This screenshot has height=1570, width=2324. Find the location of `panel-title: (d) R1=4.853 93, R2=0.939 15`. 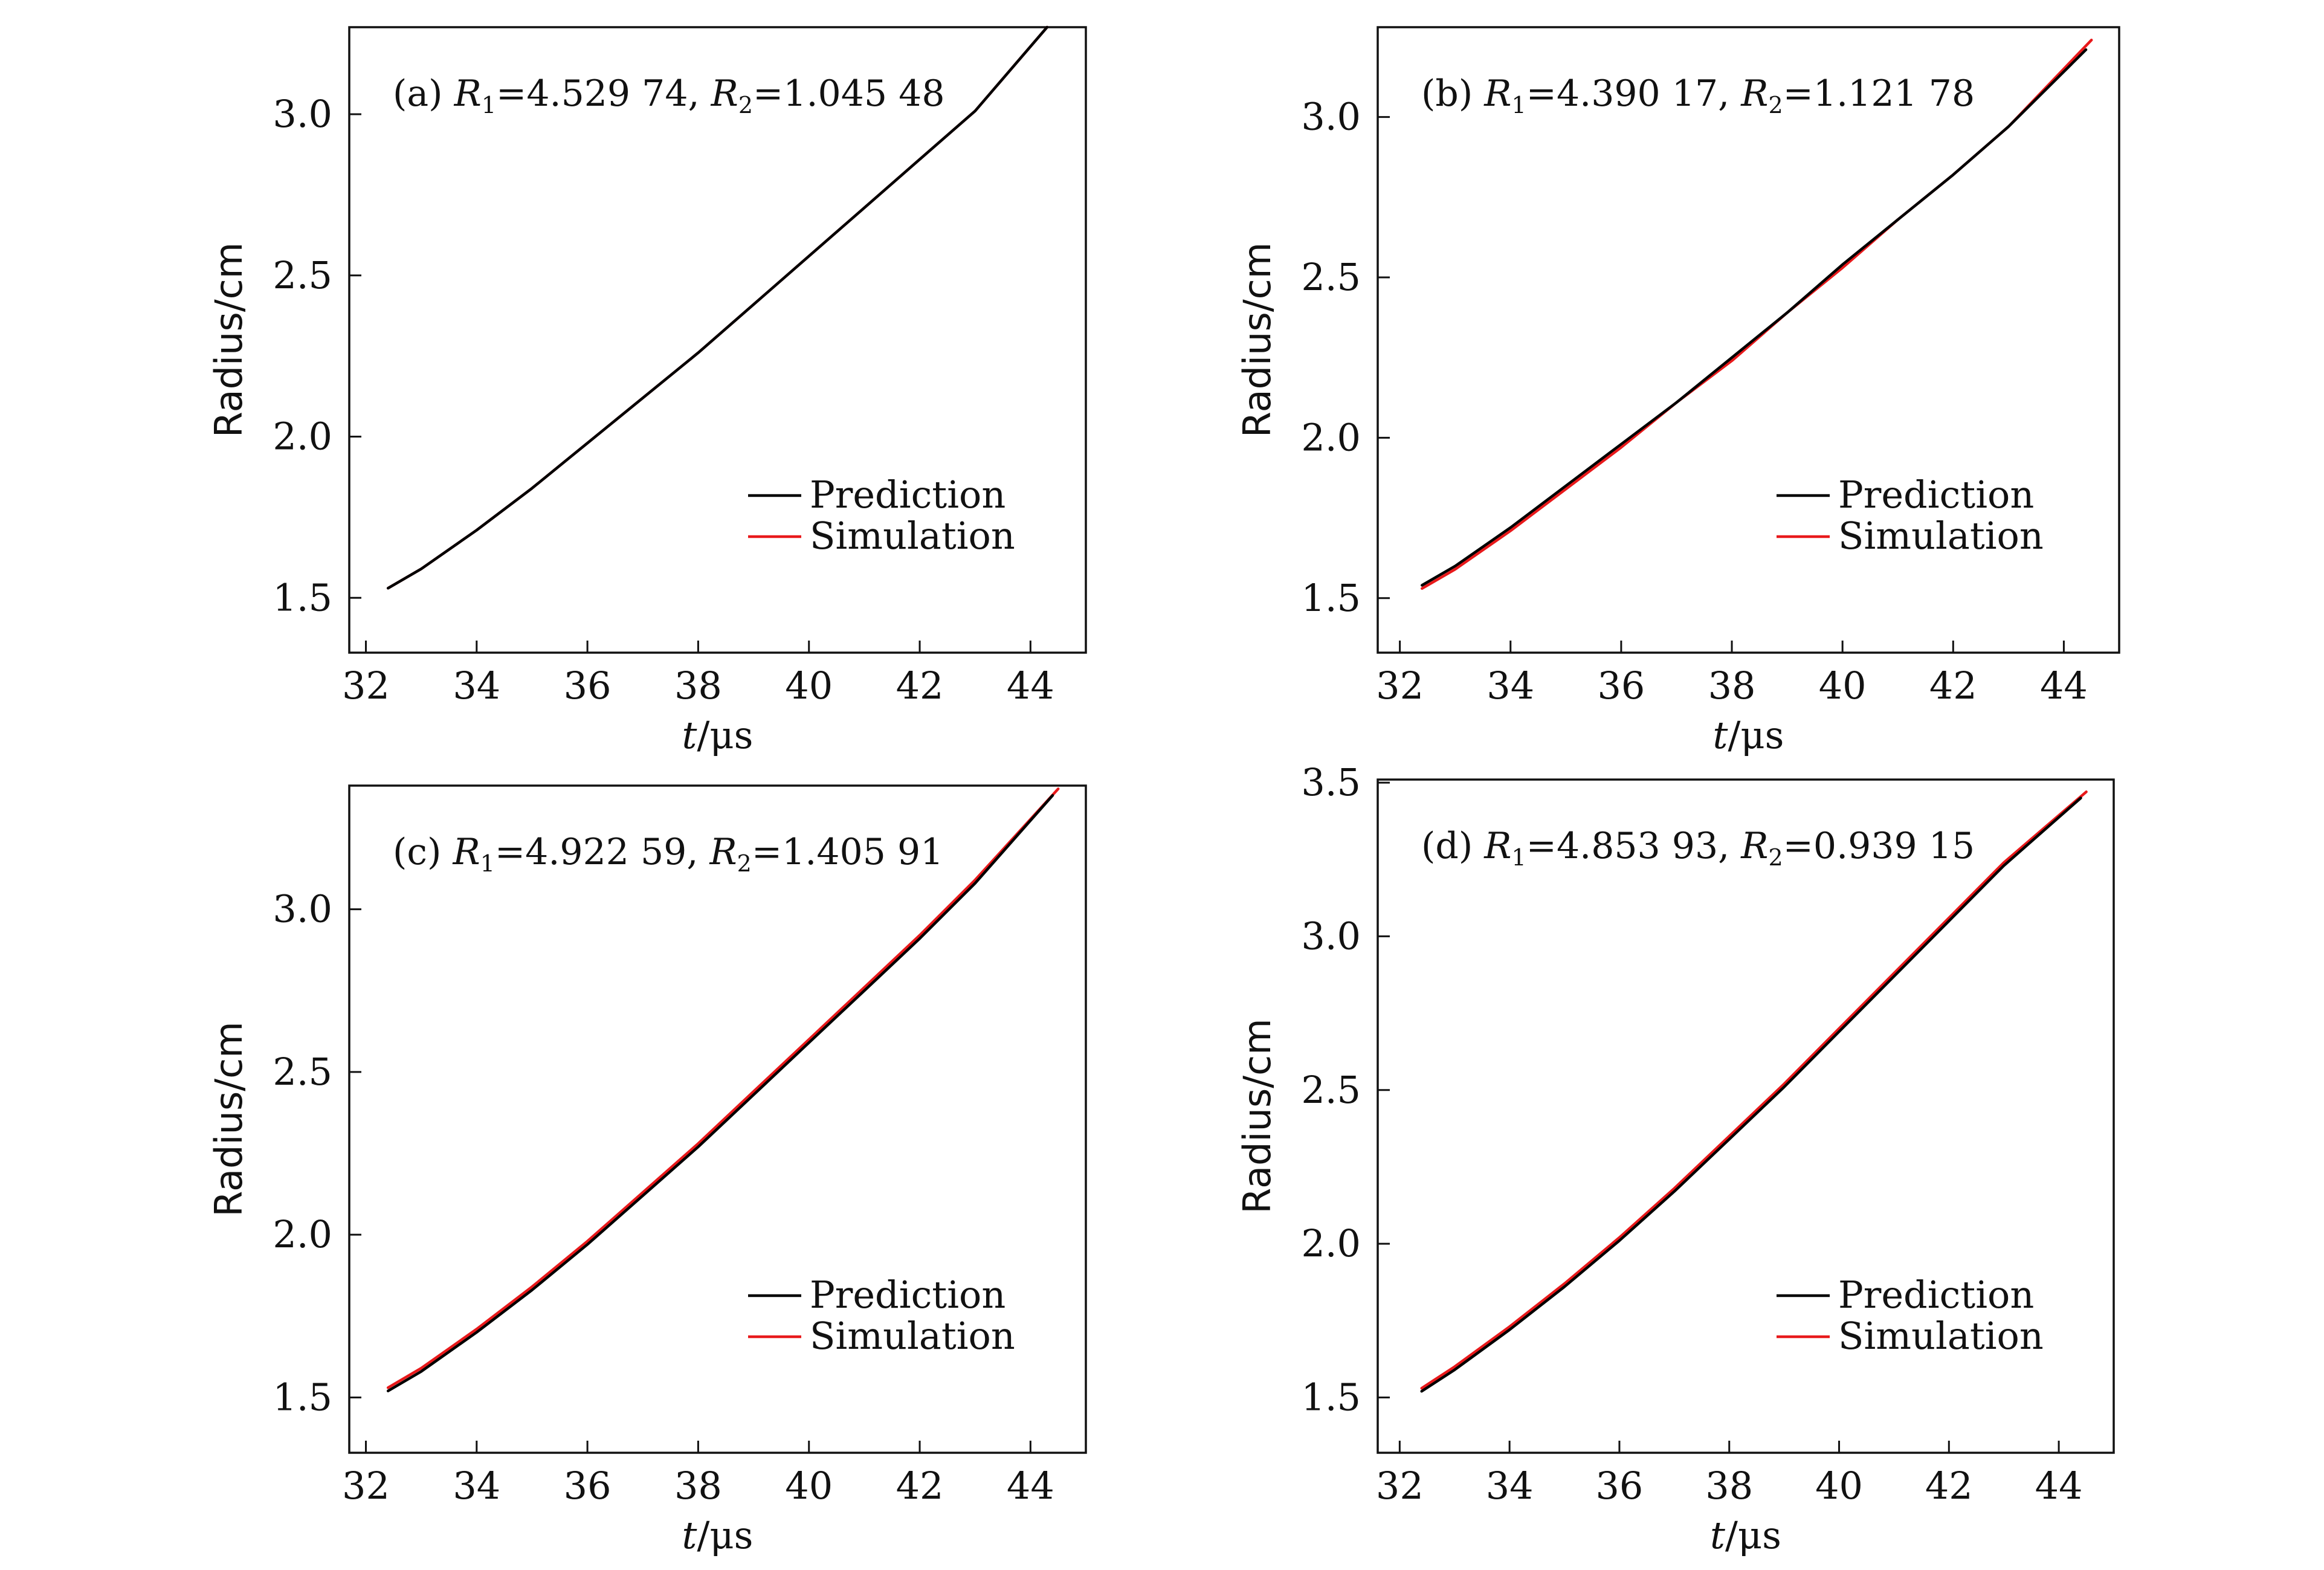

panel-title: (d) R1=4.853 93, R2=0.939 15 is located at coordinates (1698, 848).